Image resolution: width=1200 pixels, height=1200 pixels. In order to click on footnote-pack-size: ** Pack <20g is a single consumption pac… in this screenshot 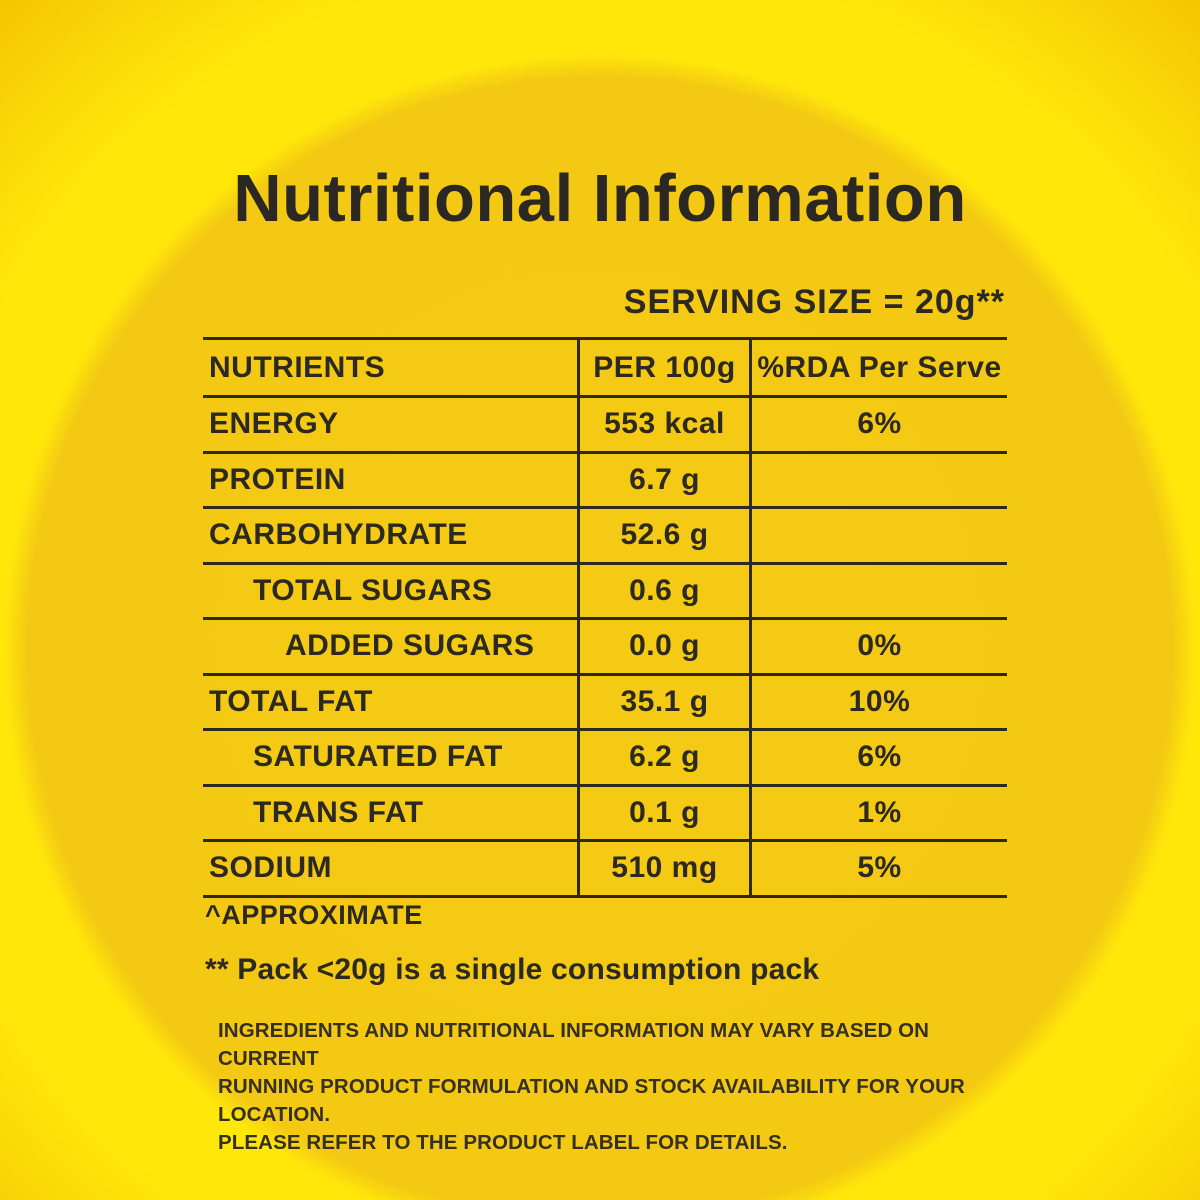, I will do `click(512, 969)`.